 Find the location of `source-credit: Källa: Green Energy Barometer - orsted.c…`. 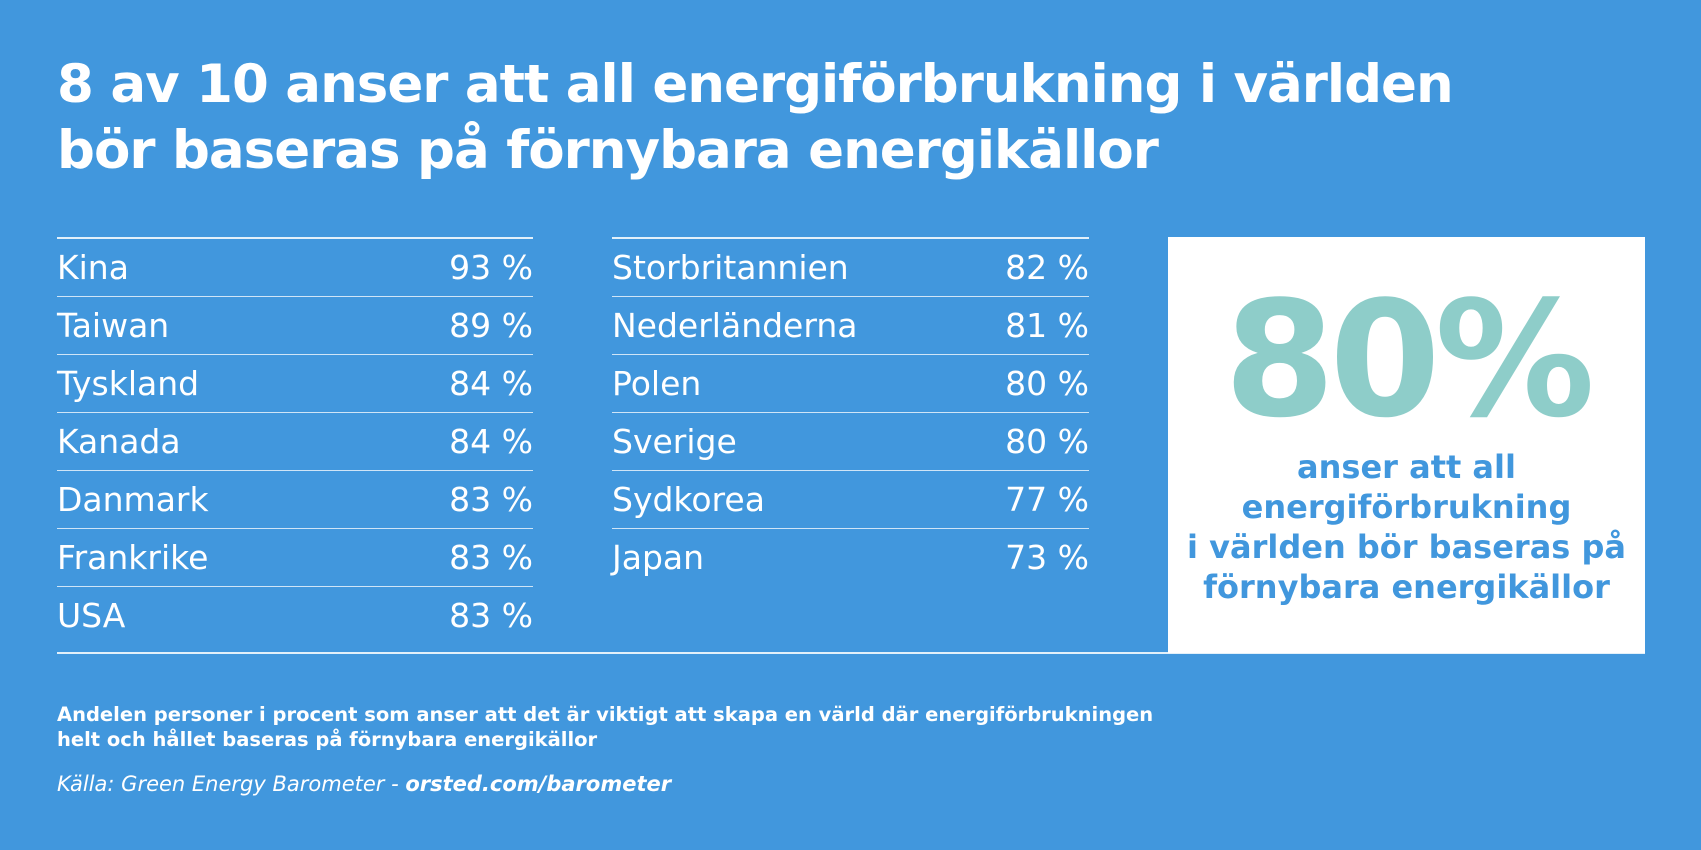

source-credit: Källa: Green Energy Barometer - orsted.c… is located at coordinates (364, 784).